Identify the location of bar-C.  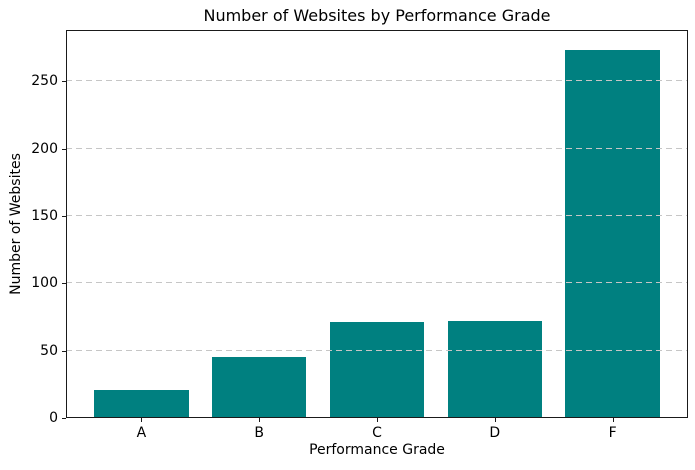
(377, 370).